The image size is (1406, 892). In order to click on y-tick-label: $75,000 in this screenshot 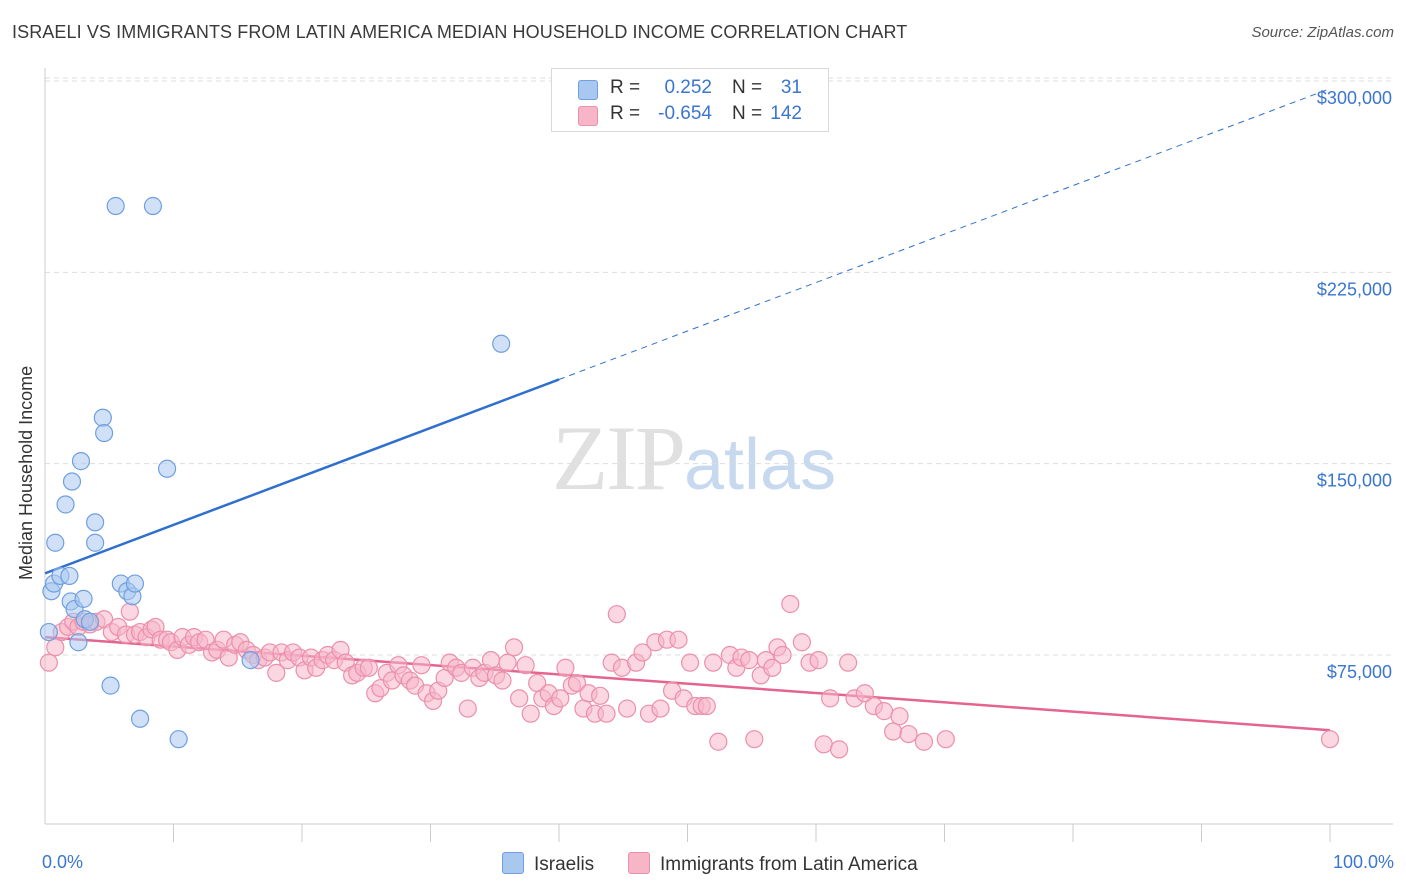, I will do `click(1359, 672)`.